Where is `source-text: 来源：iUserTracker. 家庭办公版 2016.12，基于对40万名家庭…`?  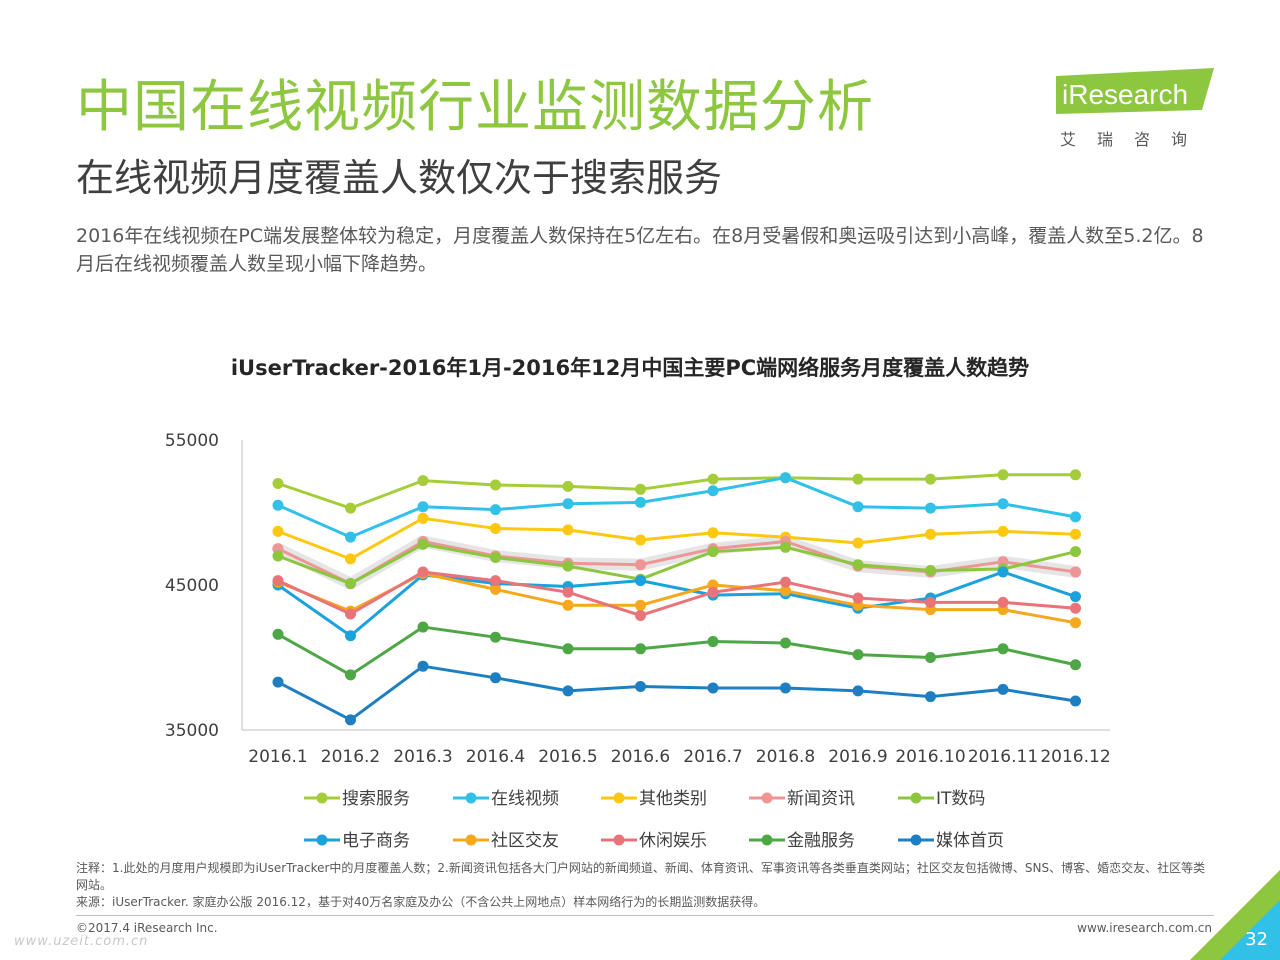 source-text: 来源：iUserTracker. 家庭办公版 2016.12，基于对40万名家庭… is located at coordinates (421, 902).